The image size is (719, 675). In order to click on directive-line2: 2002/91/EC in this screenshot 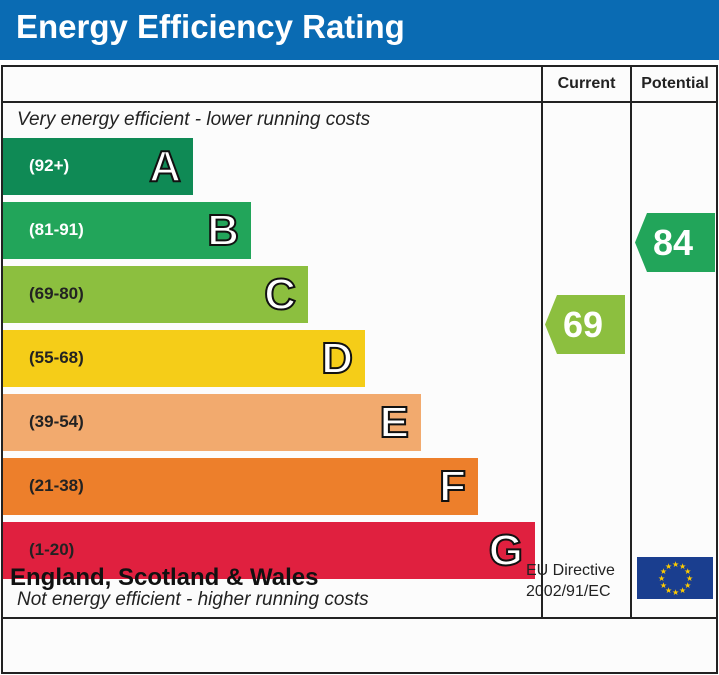, I will do `click(568, 591)`.